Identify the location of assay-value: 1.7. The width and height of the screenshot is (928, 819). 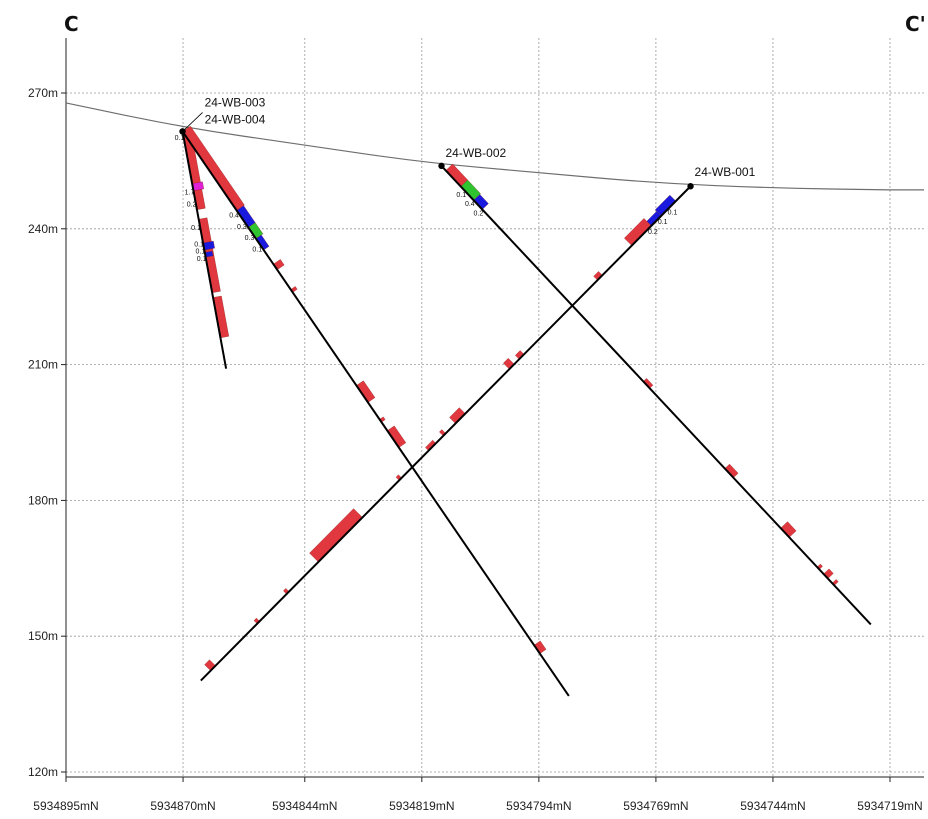
(190, 192).